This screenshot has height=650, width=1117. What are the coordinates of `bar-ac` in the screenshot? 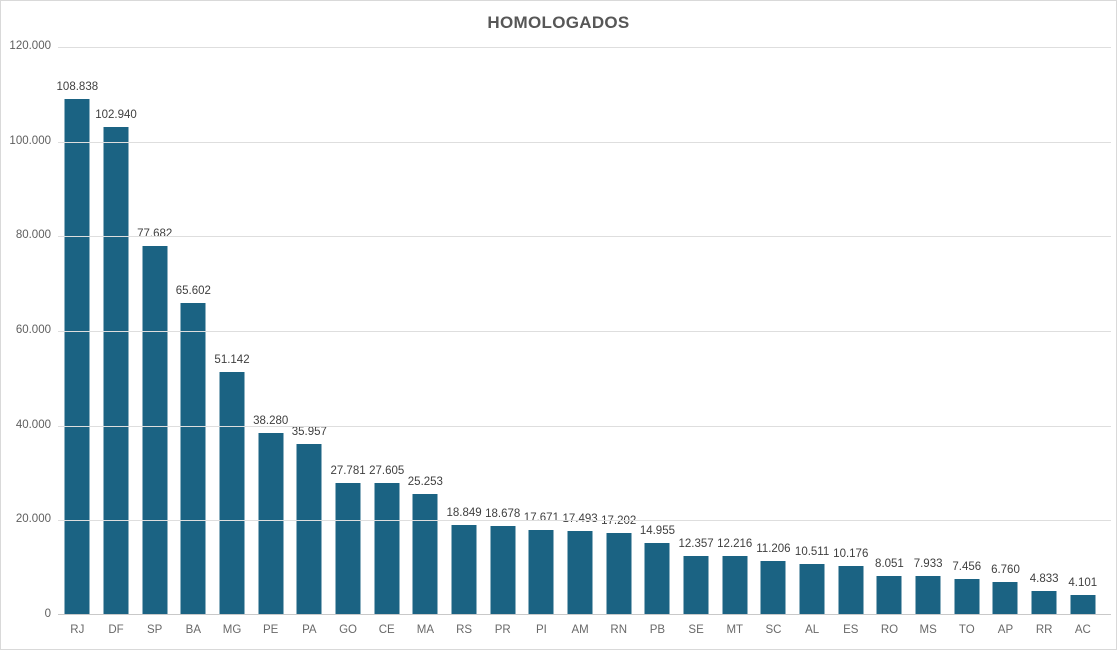 It's located at (1083, 604).